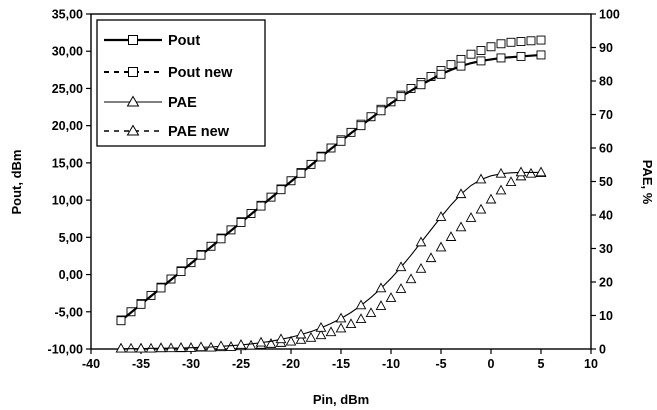  I want to click on y-axis-right-title: PAE, %, so click(647, 182).